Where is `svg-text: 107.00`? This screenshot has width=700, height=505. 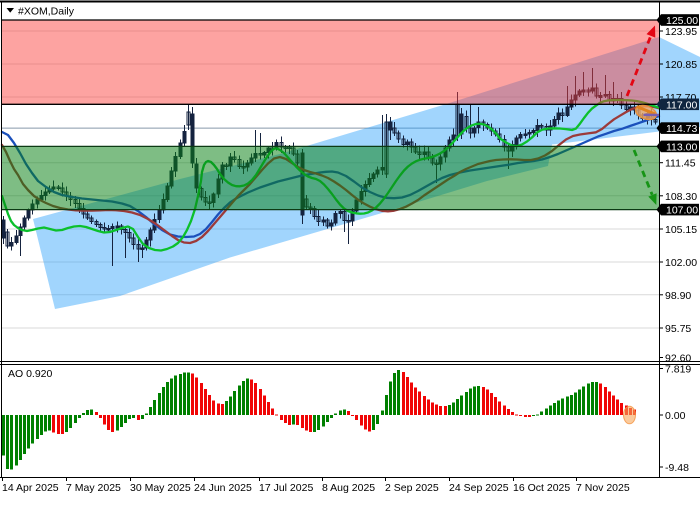
svg-text: 107.00 is located at coordinates (682, 211).